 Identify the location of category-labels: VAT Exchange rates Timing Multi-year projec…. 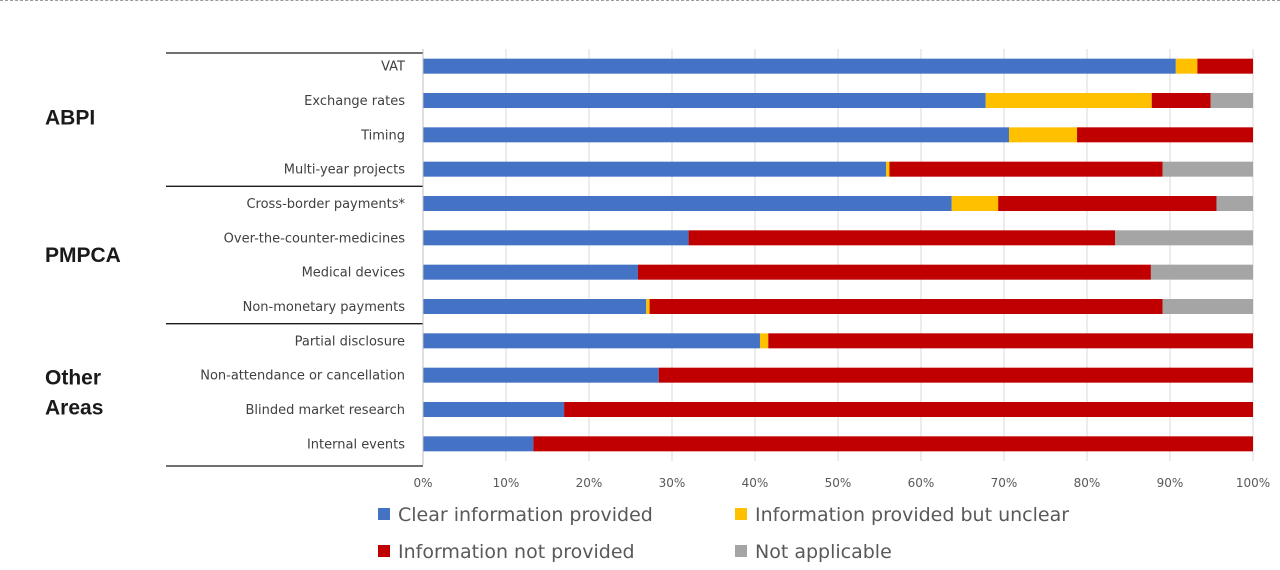
(302, 256).